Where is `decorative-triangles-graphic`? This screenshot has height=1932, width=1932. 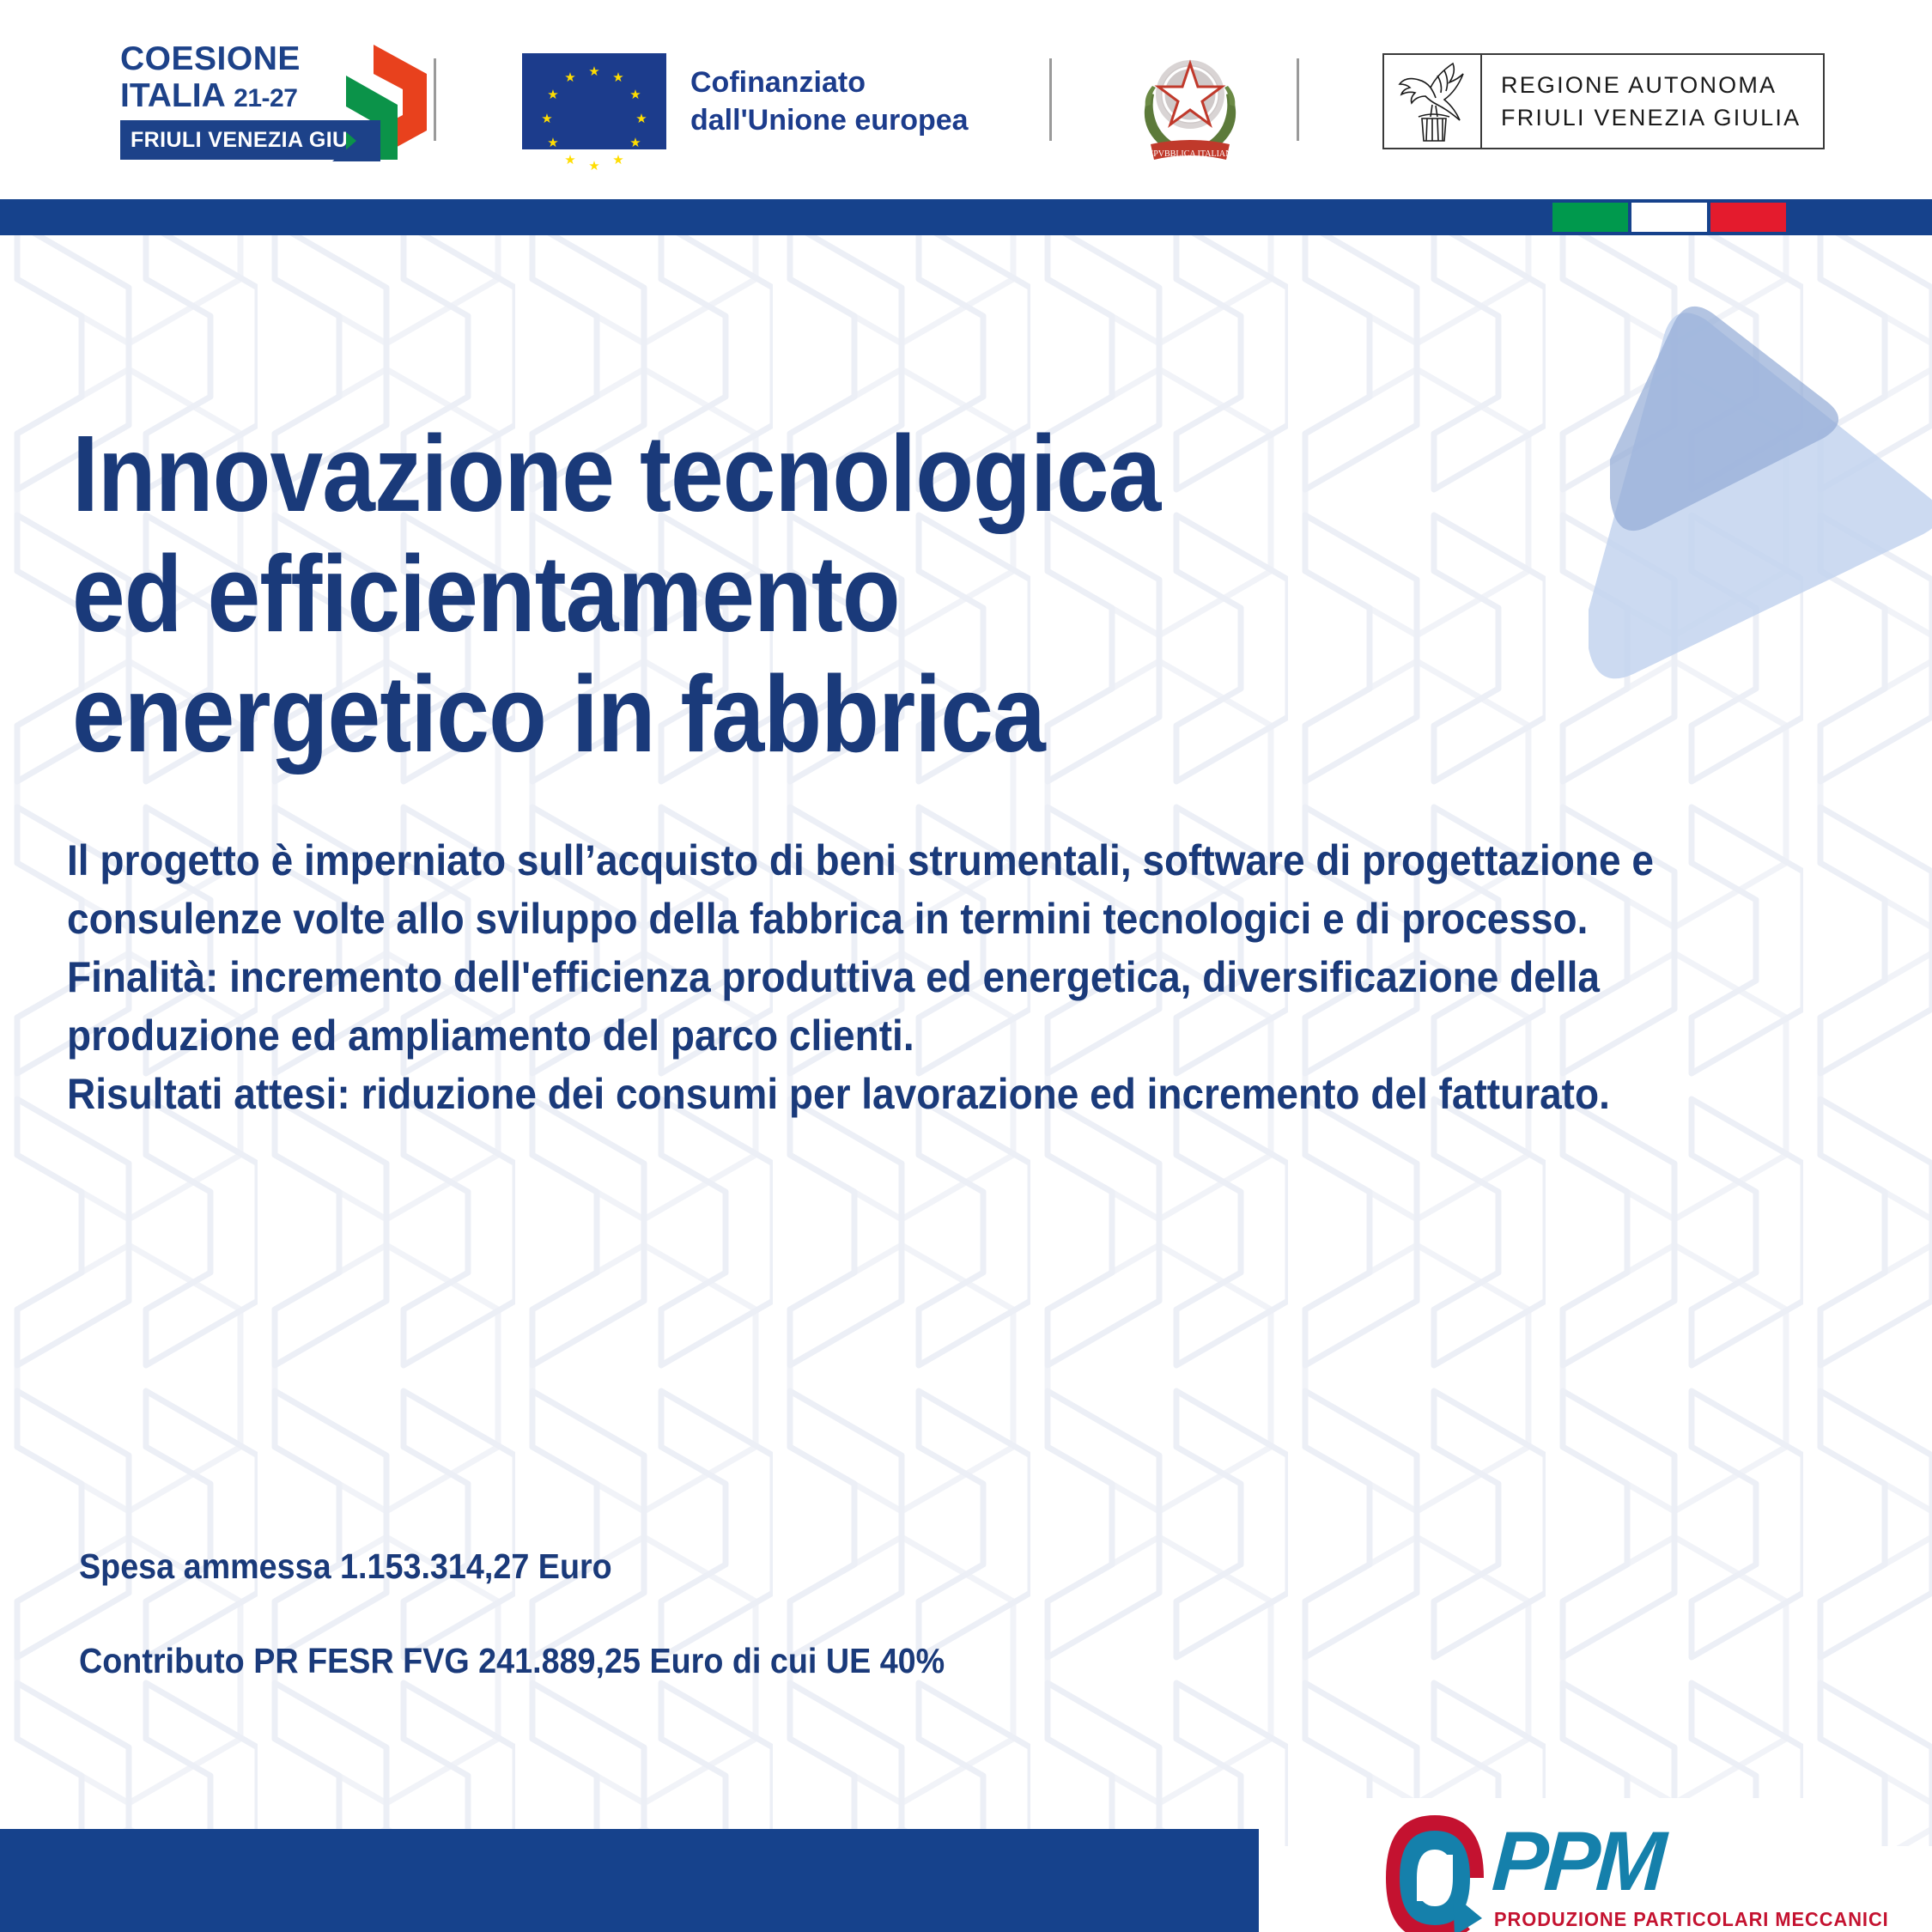 decorative-triangles-graphic is located at coordinates (1761, 492).